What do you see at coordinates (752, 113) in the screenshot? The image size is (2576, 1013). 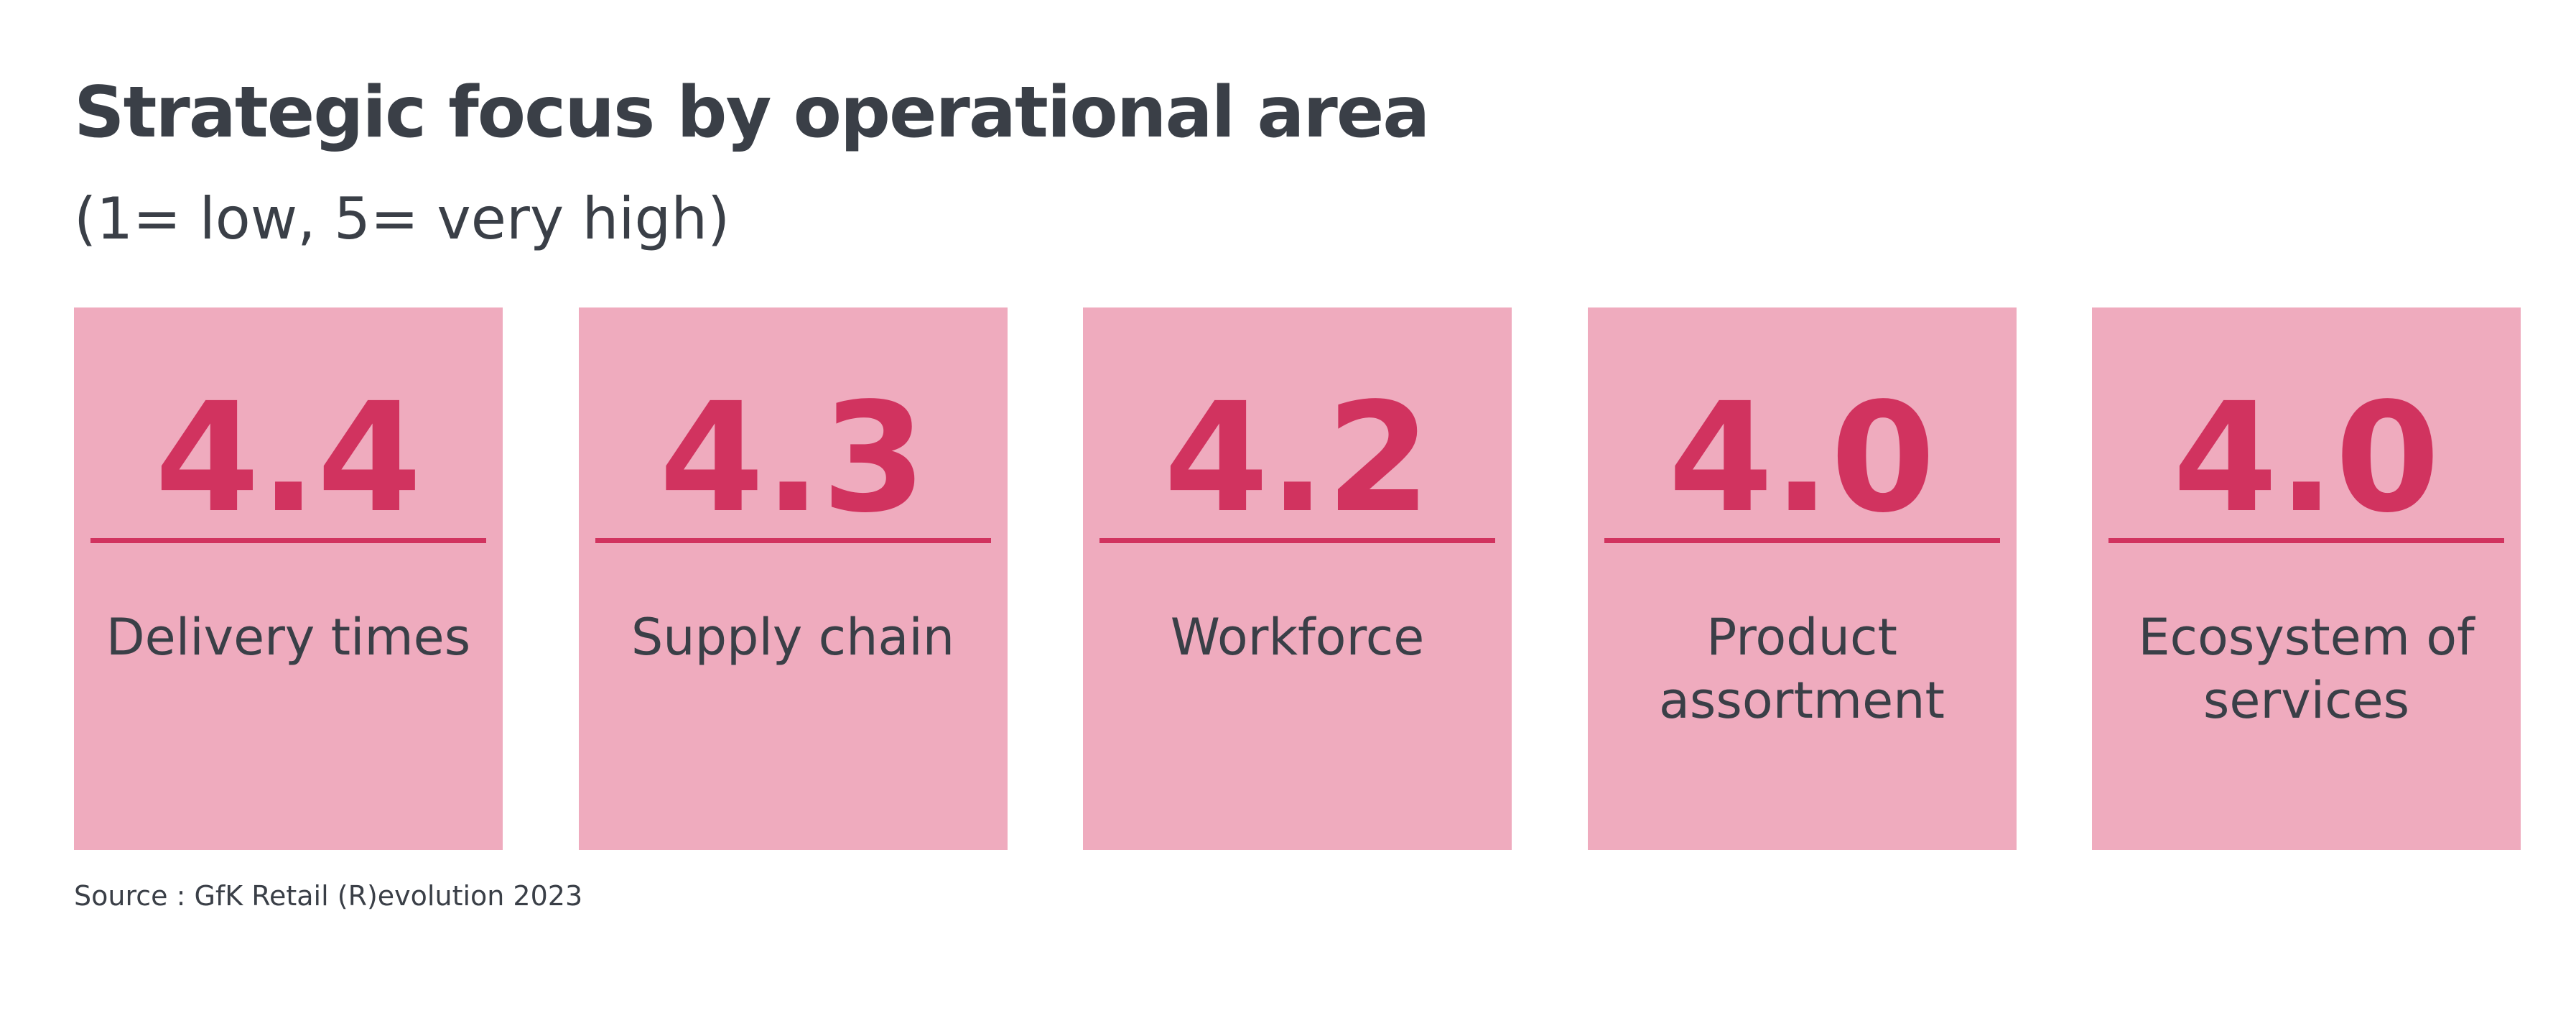 I see `title: Strategic focus by operational area` at bounding box center [752, 113].